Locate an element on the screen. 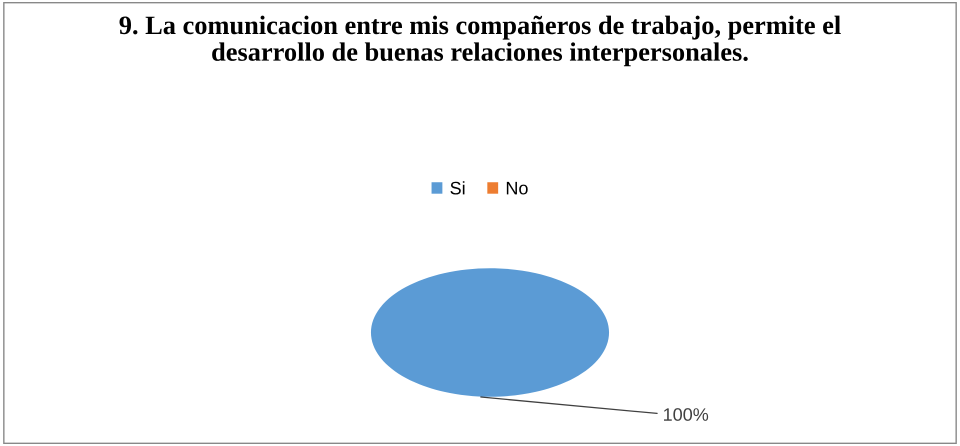  data-label: 100% is located at coordinates (686, 414).